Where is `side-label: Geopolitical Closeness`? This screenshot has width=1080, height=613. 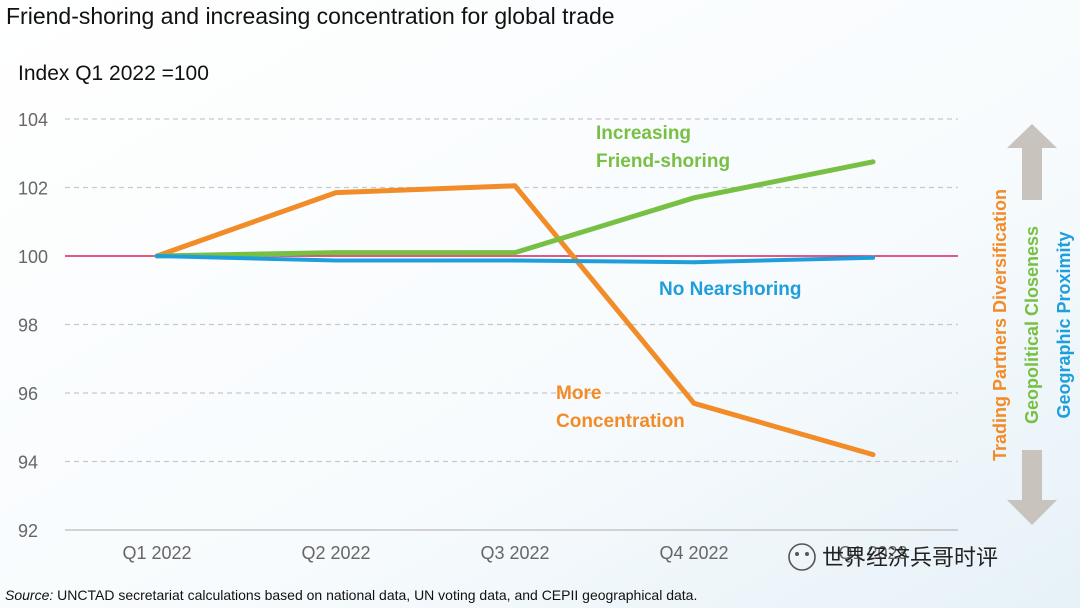 side-label: Geopolitical Closeness is located at coordinates (1032, 325).